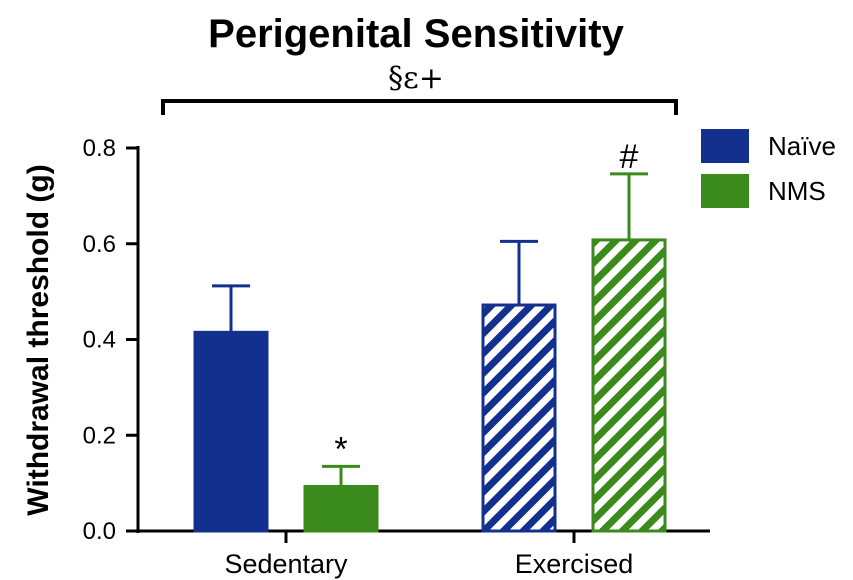 The width and height of the screenshot is (853, 580). I want to click on bar-annotation: *, so click(340, 449).